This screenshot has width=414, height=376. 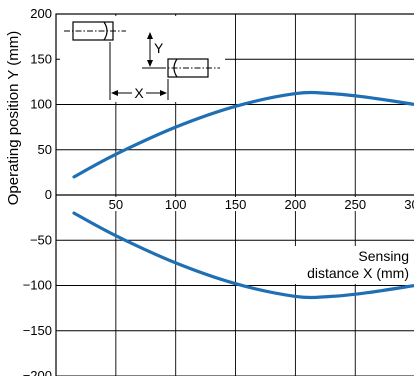 I want to click on x-arrow-right, so click(x=163, y=93).